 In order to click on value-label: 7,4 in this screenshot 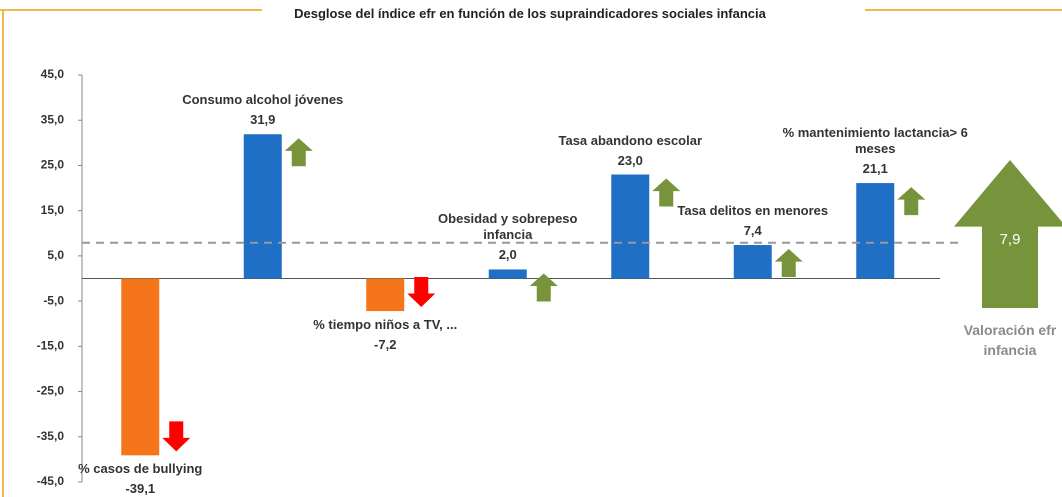, I will do `click(752, 231)`.